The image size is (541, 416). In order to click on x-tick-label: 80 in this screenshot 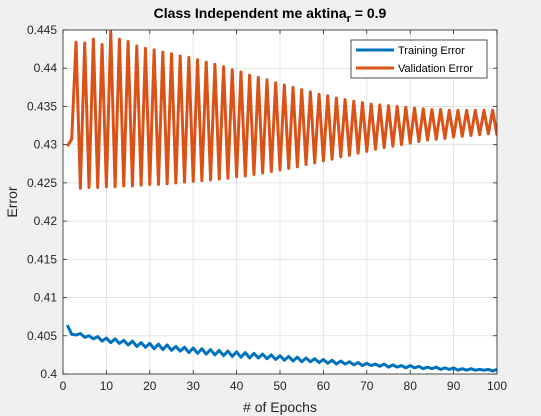, I will do `click(411, 386)`.